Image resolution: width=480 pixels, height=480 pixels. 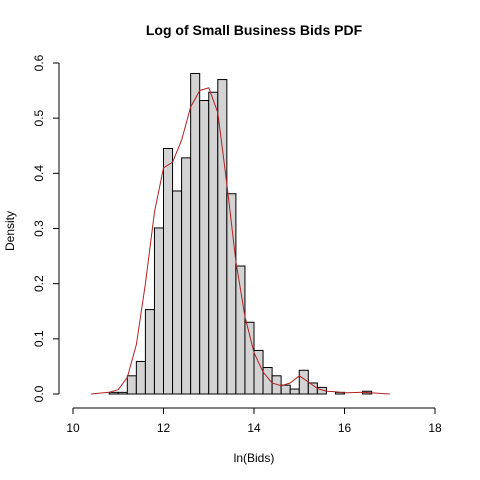 I want to click on y-axis: 0.0 0.1 0.2 0.3 0.4 0.5 0.6, so click(x=46, y=228).